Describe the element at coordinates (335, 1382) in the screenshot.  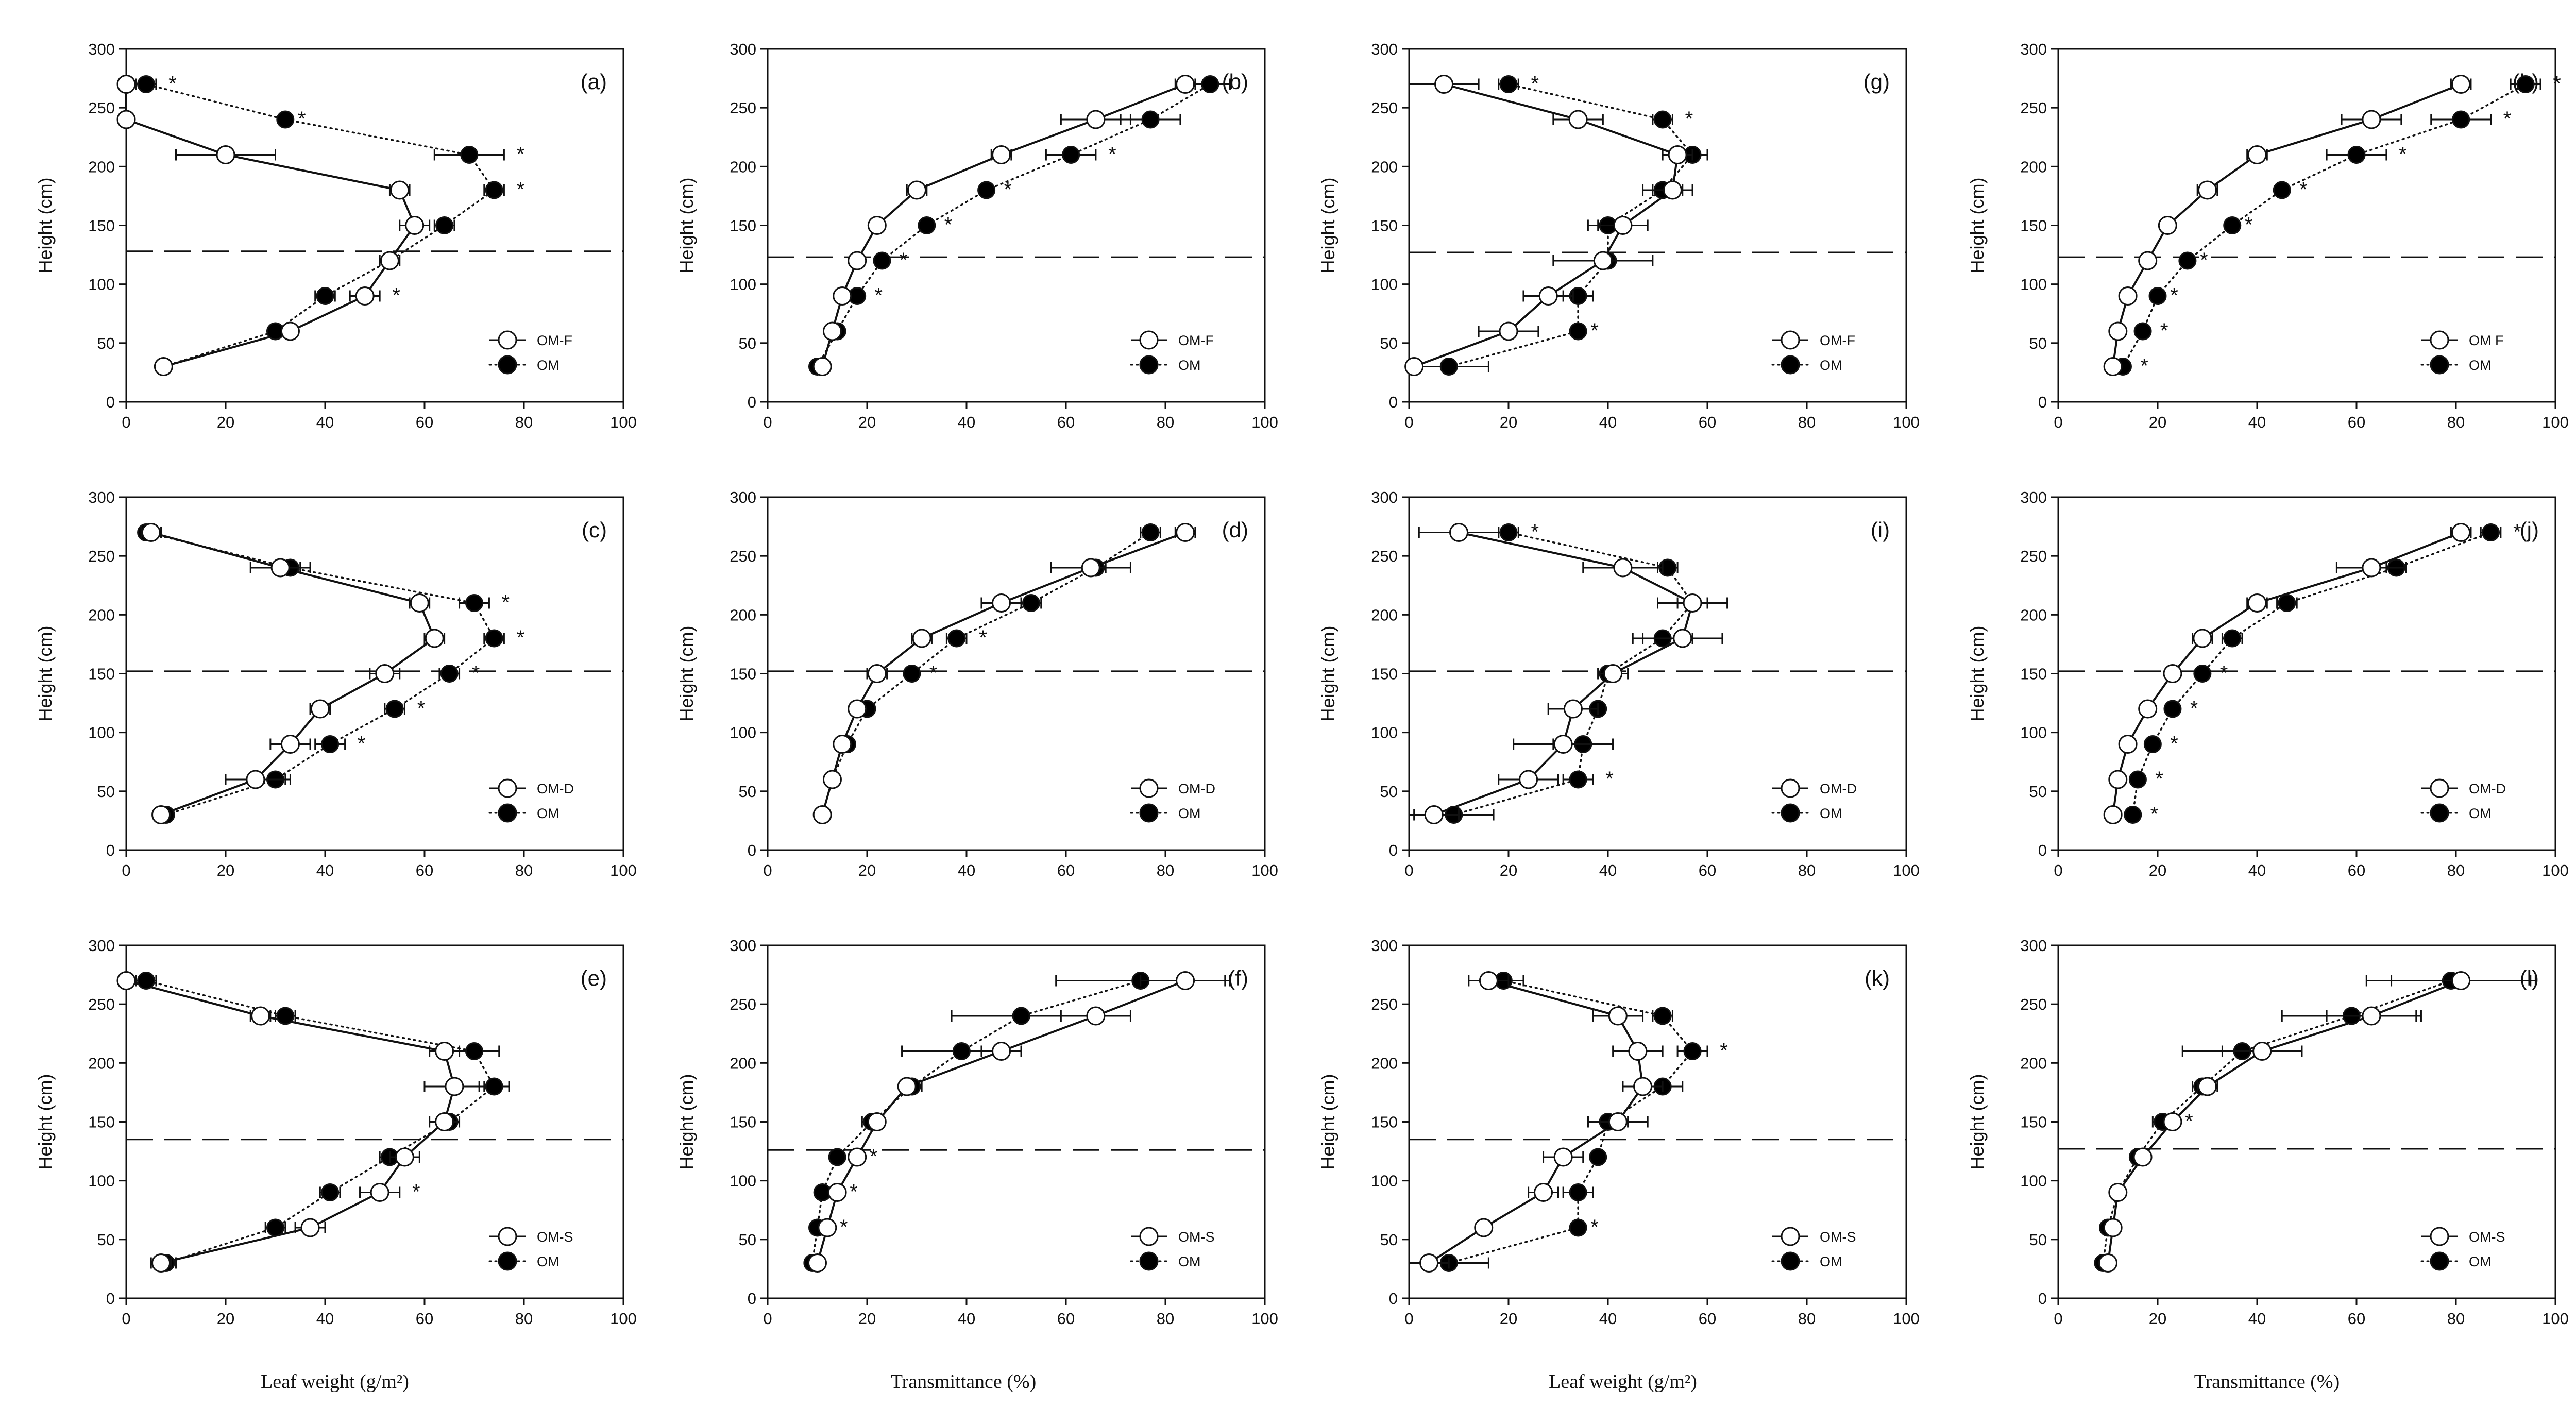
I see `x-axis-label-leaf-weight-1: Leaf weight (g/m²)` at that location.